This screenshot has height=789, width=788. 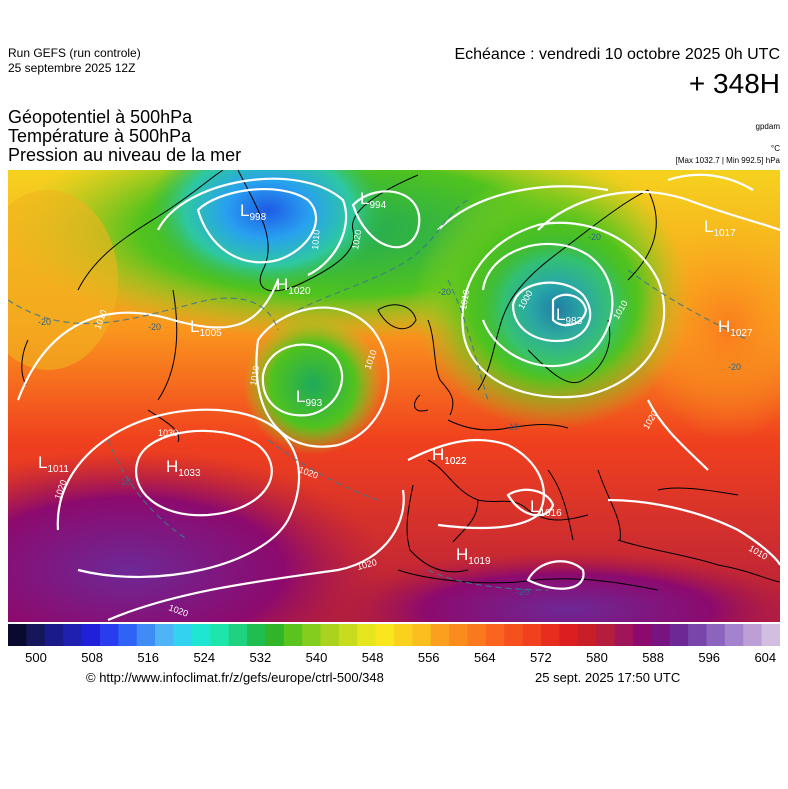 What do you see at coordinates (767, 126) in the screenshot?
I see `unit-geopotential: gpdam` at bounding box center [767, 126].